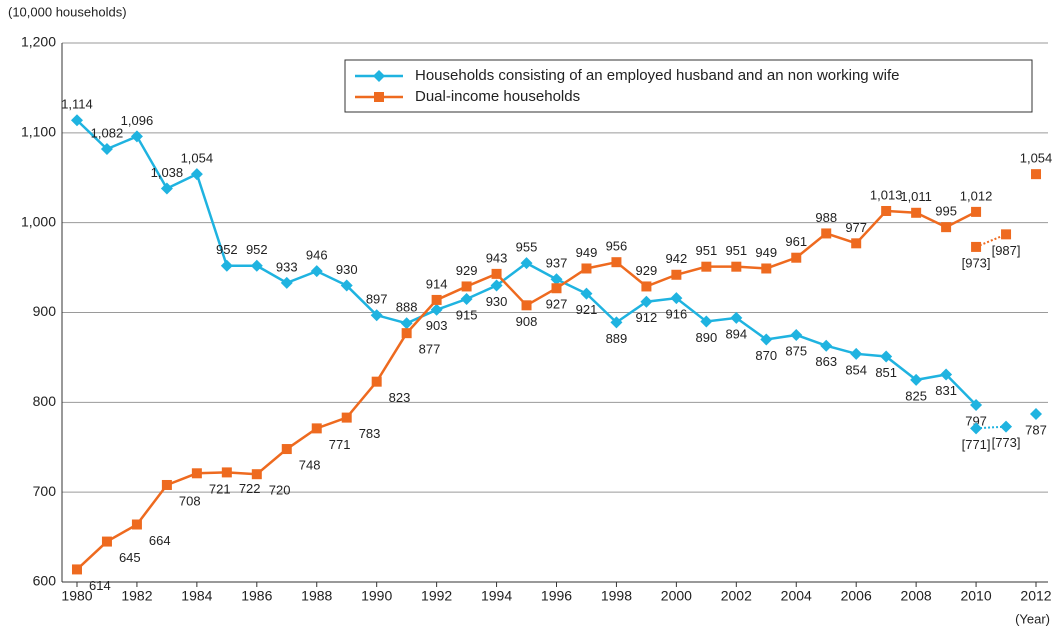 The width and height of the screenshot is (1053, 635). I want to click on y-tick-label: 1,100, so click(38, 132).